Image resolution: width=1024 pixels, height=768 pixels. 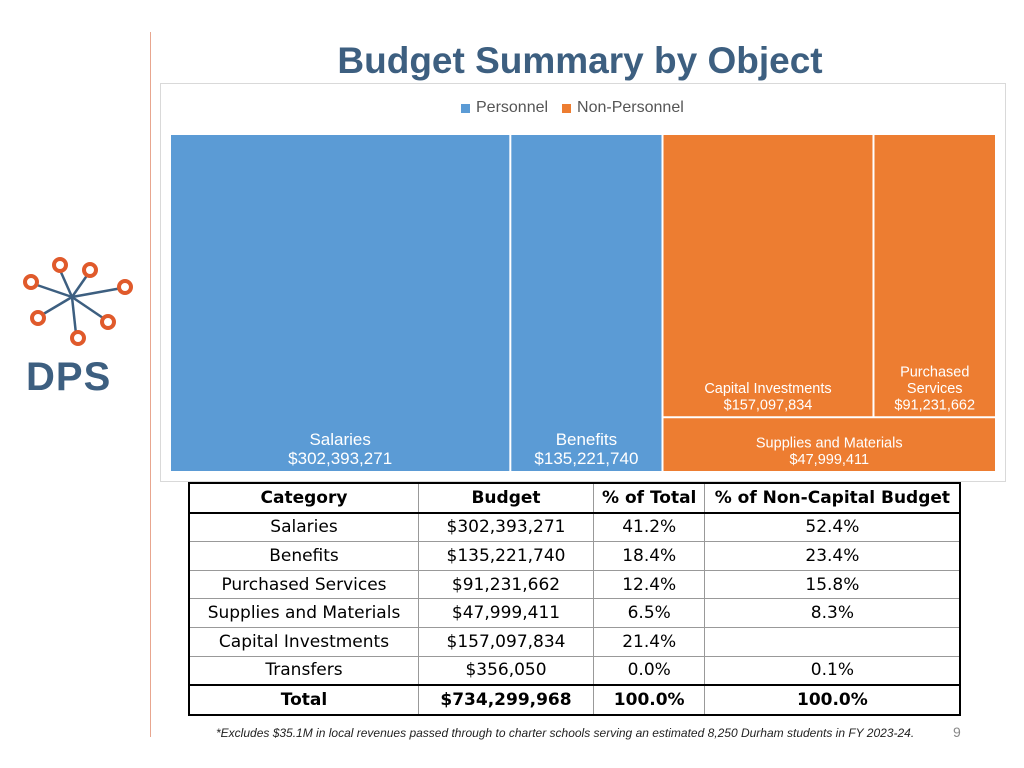 I want to click on cell-percent-total: 21.4%, so click(x=649, y=641).